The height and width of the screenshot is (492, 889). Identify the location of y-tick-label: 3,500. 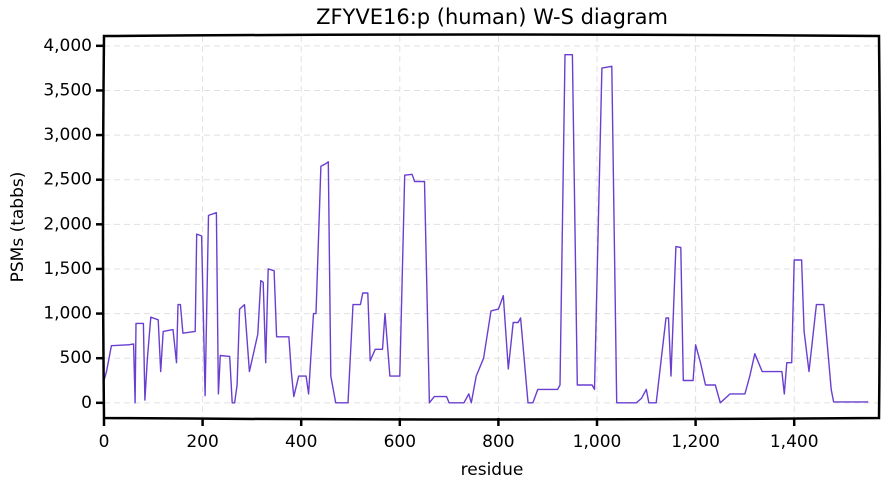
(67, 90).